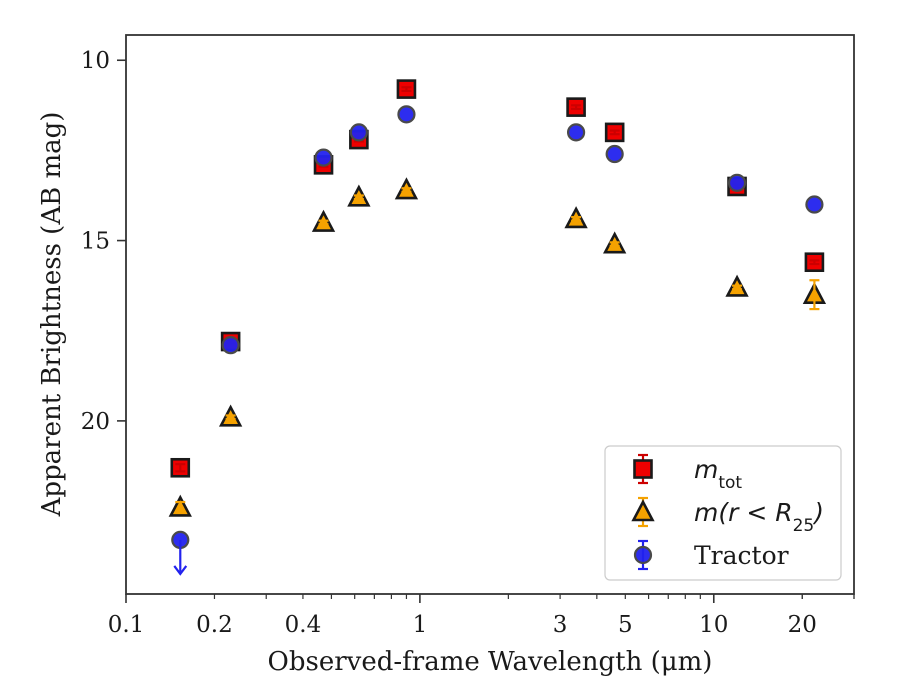 The height and width of the screenshot is (700, 900). I want to click on x-tick-label: 0.4, so click(303, 625).